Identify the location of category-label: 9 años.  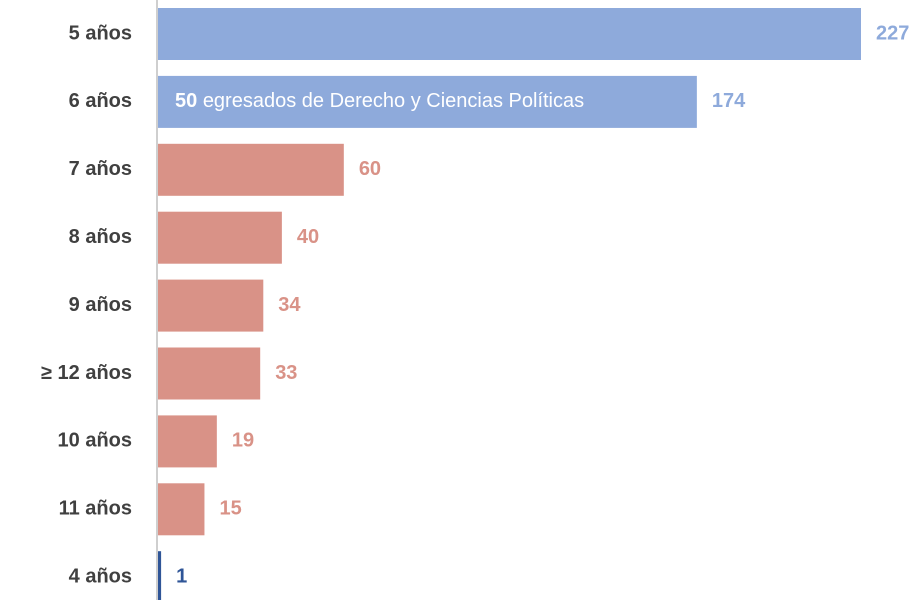
(100, 305).